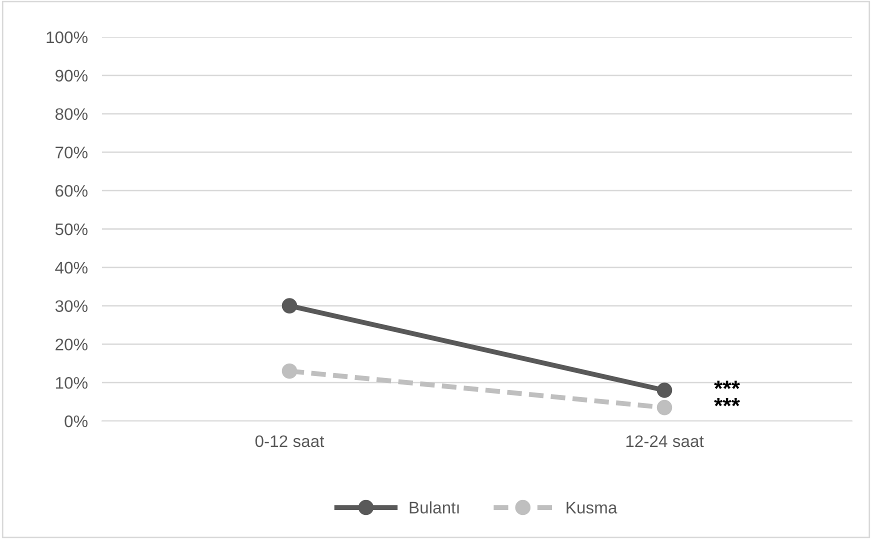 Image resolution: width=872 pixels, height=539 pixels. I want to click on y-tick-label: 80%, so click(71, 114).